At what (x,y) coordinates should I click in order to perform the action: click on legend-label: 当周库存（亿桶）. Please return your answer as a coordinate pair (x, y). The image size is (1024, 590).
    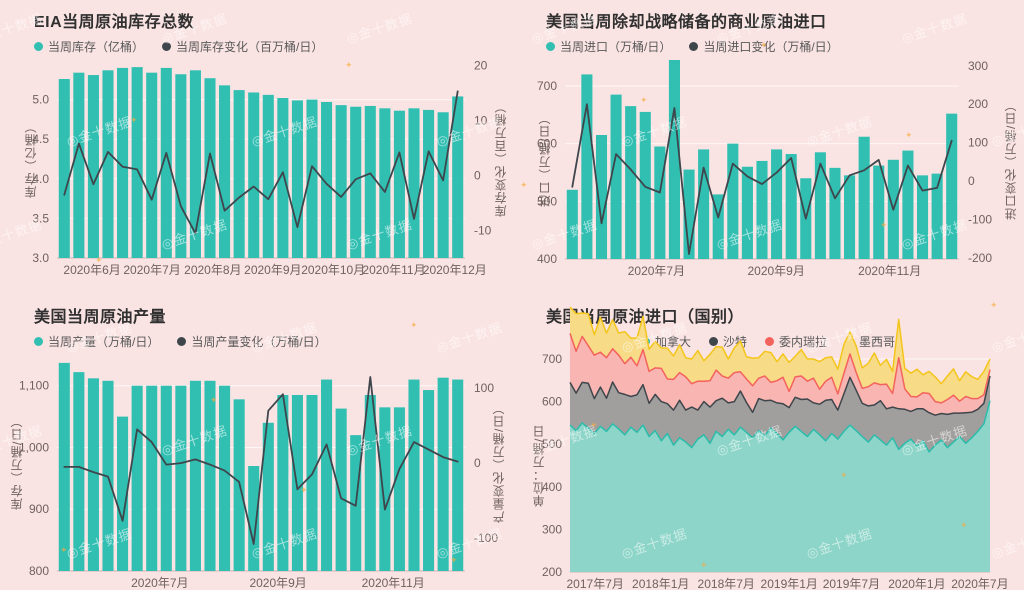
    Looking at the image, I should click on (96, 47).